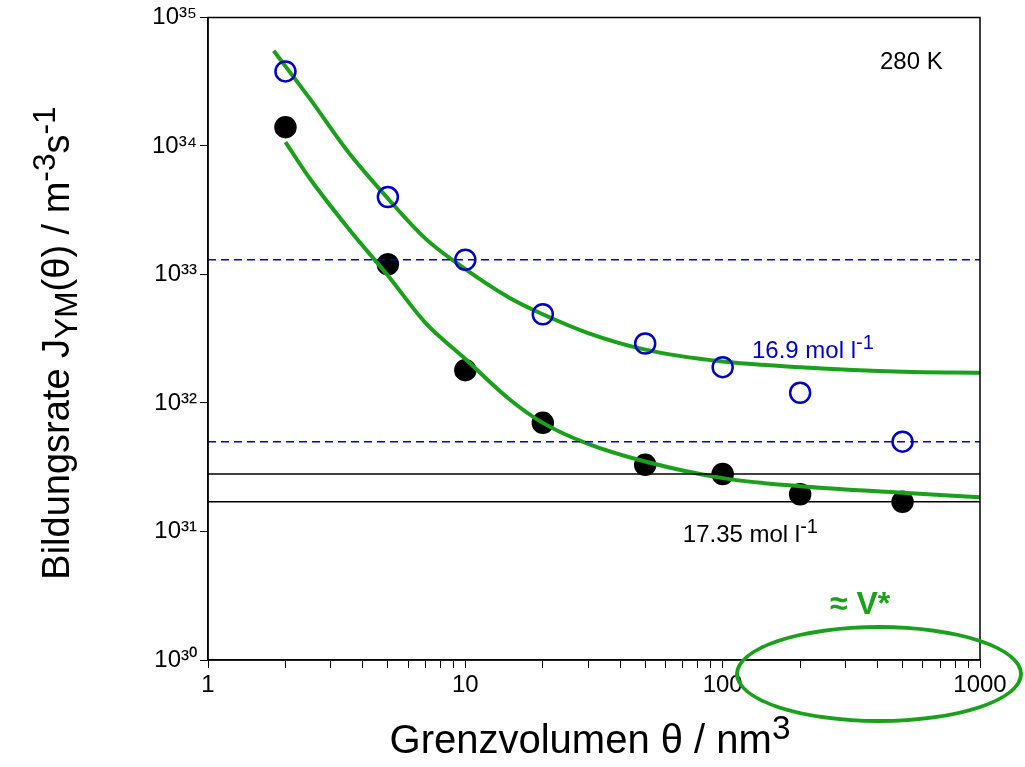 This screenshot has width=1025, height=767. What do you see at coordinates (175, 273) in the screenshot?
I see `y-tick-label: 10³³` at bounding box center [175, 273].